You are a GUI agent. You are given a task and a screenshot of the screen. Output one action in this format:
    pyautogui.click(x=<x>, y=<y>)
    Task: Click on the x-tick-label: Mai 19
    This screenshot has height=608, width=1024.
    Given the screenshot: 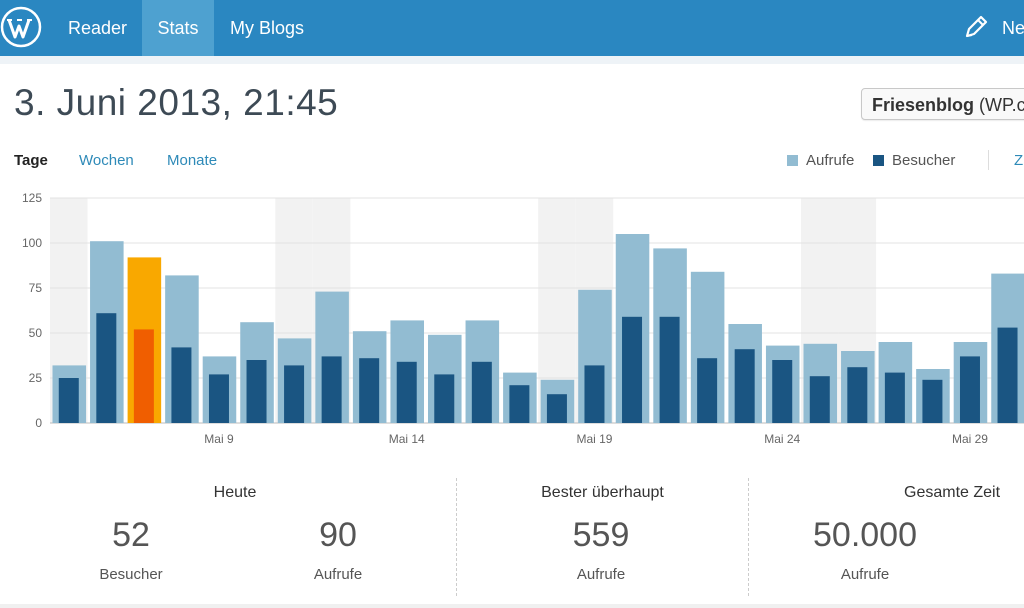 What is the action you would take?
    pyautogui.click(x=594, y=439)
    